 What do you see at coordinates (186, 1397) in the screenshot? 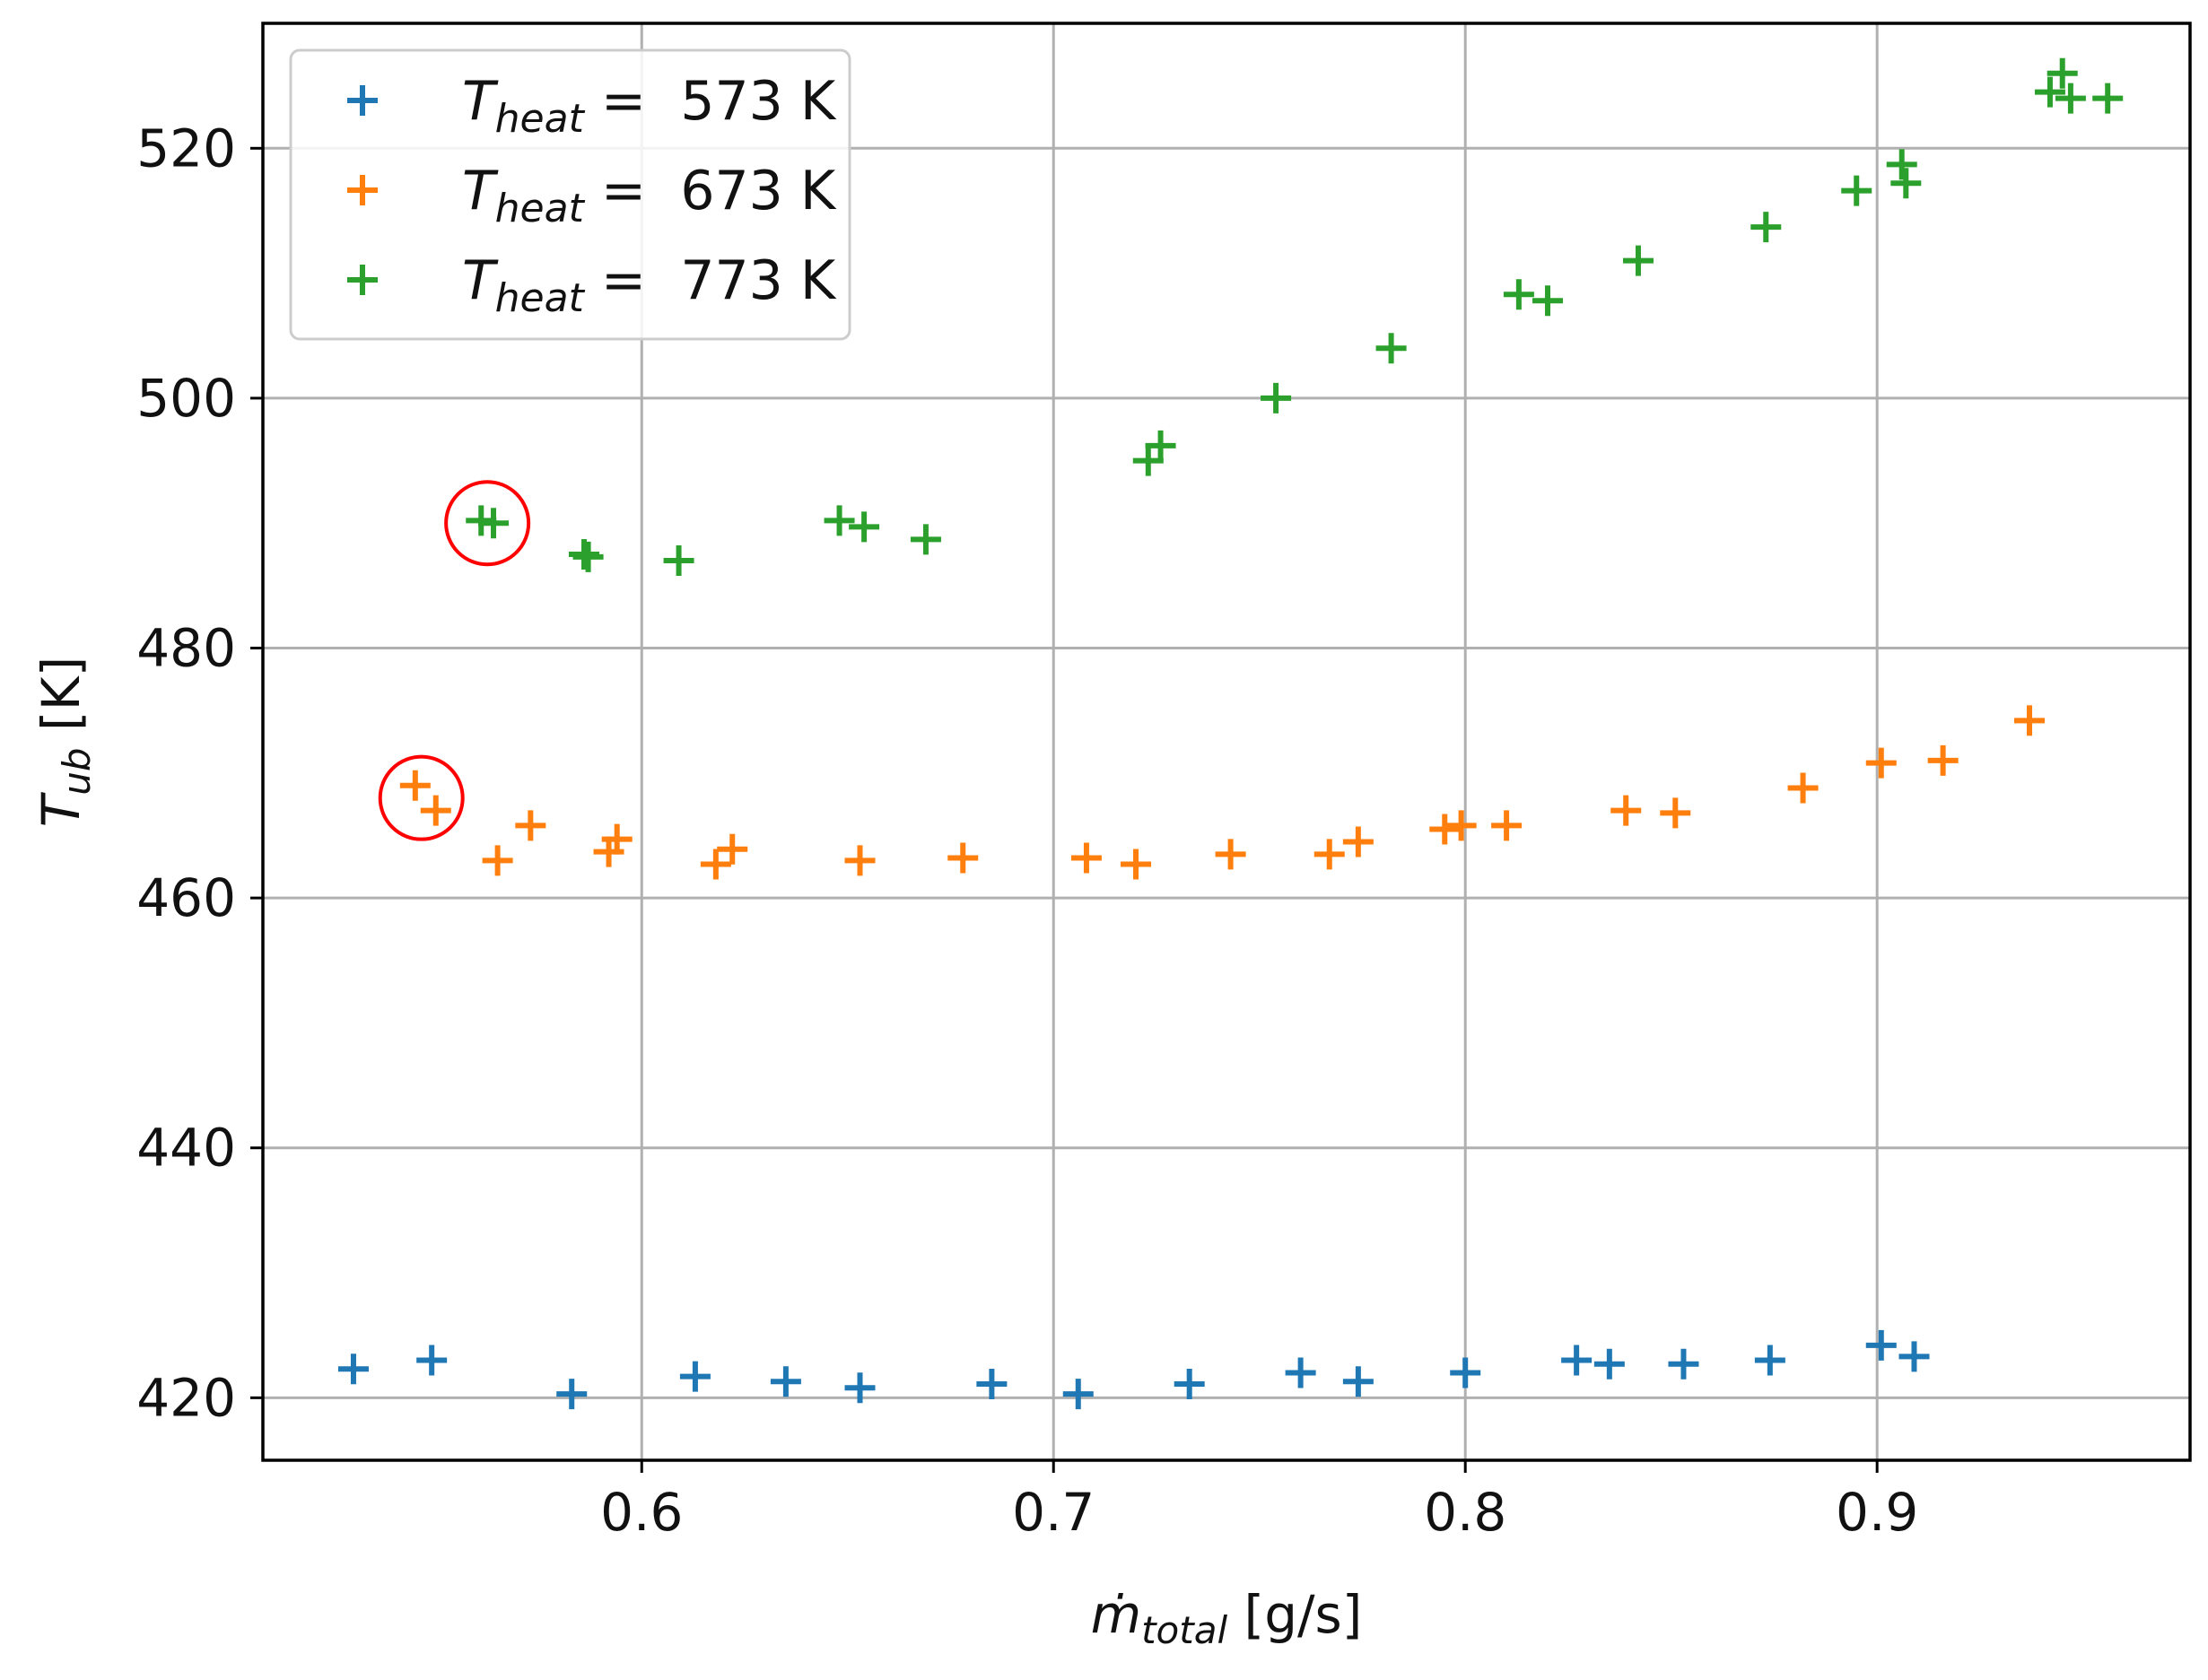
I see `y-tick-label: 420` at bounding box center [186, 1397].